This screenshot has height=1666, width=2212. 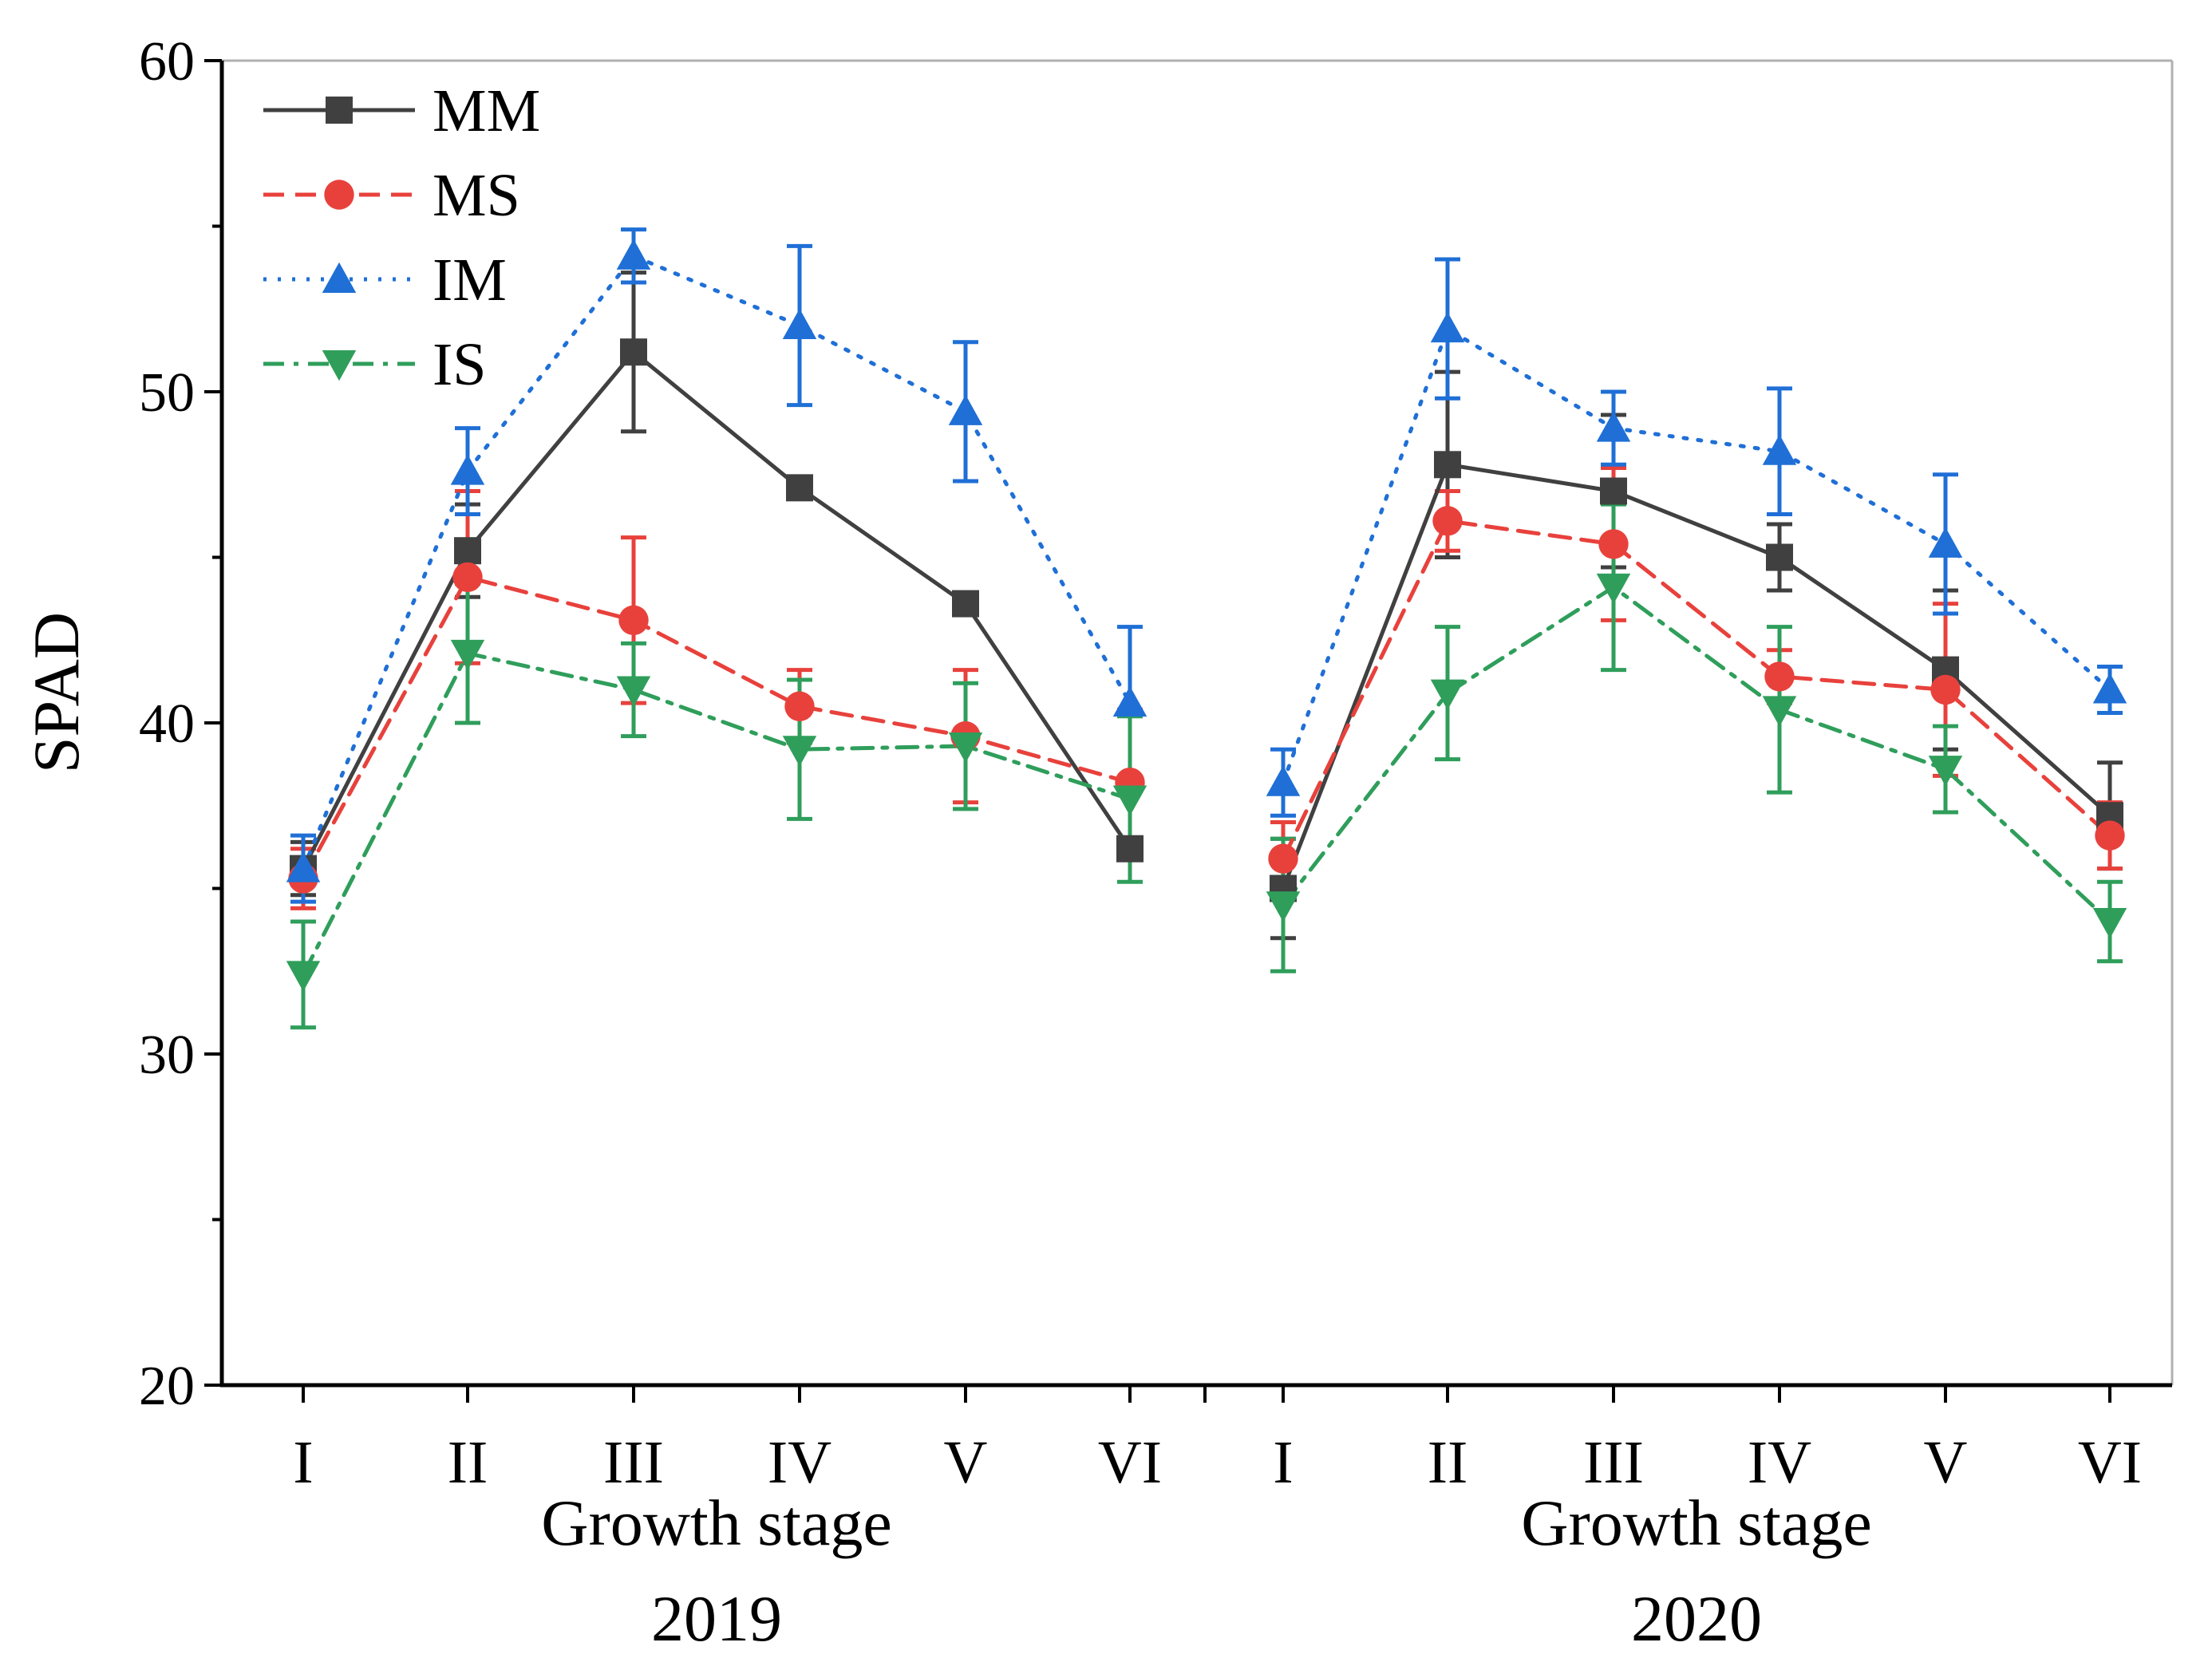 I want to click on year-label: 2019, so click(x=716, y=1618).